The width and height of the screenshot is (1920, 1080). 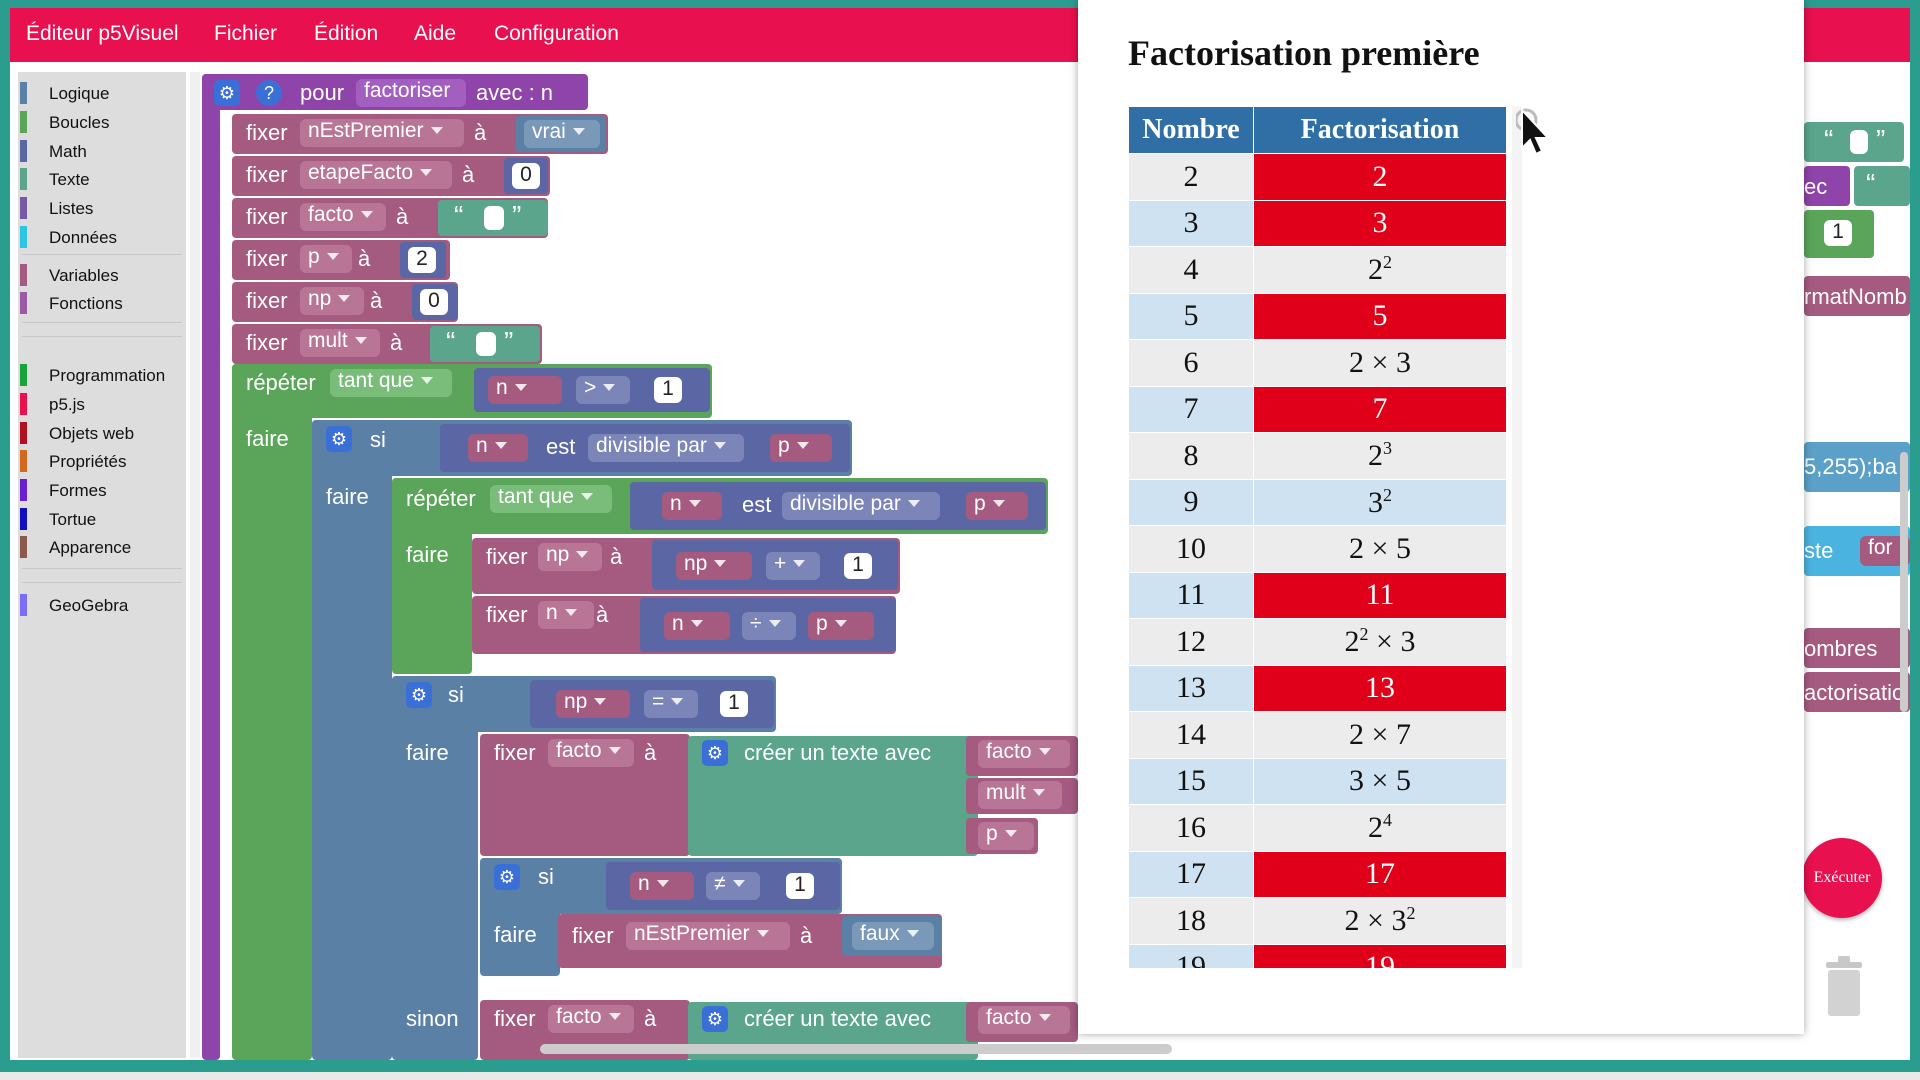 What do you see at coordinates (1844, 986) in the screenshot?
I see `trash-icon` at bounding box center [1844, 986].